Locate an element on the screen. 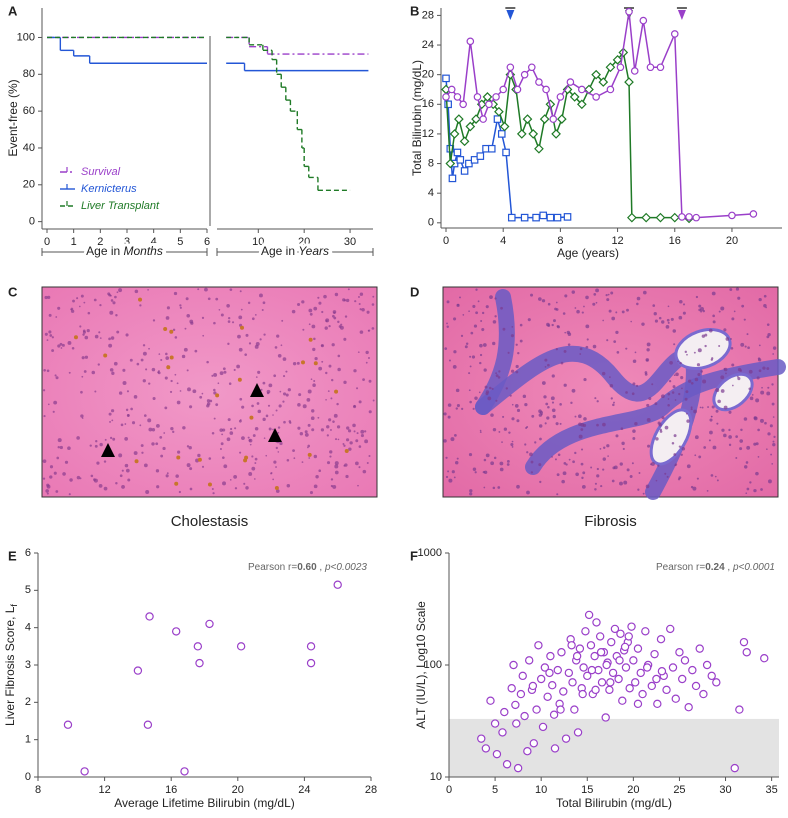 Image resolution: width=788 pixels, height=818 pixels. y-tick-label: 1000 is located at coordinates (430, 553).